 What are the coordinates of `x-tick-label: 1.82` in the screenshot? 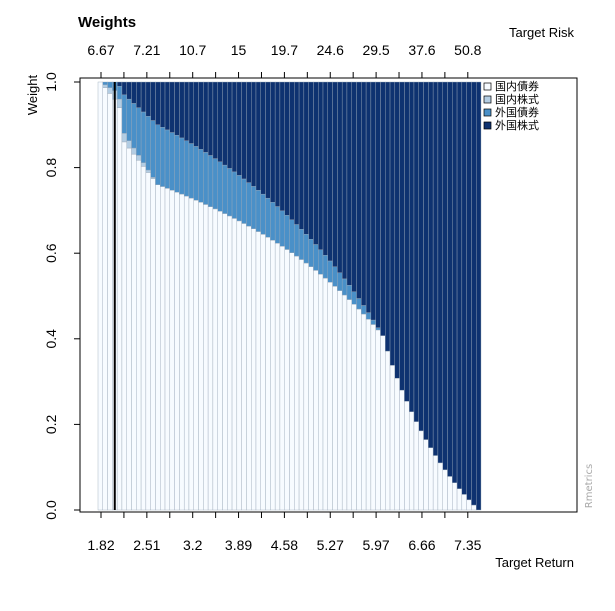 It's located at (100, 545).